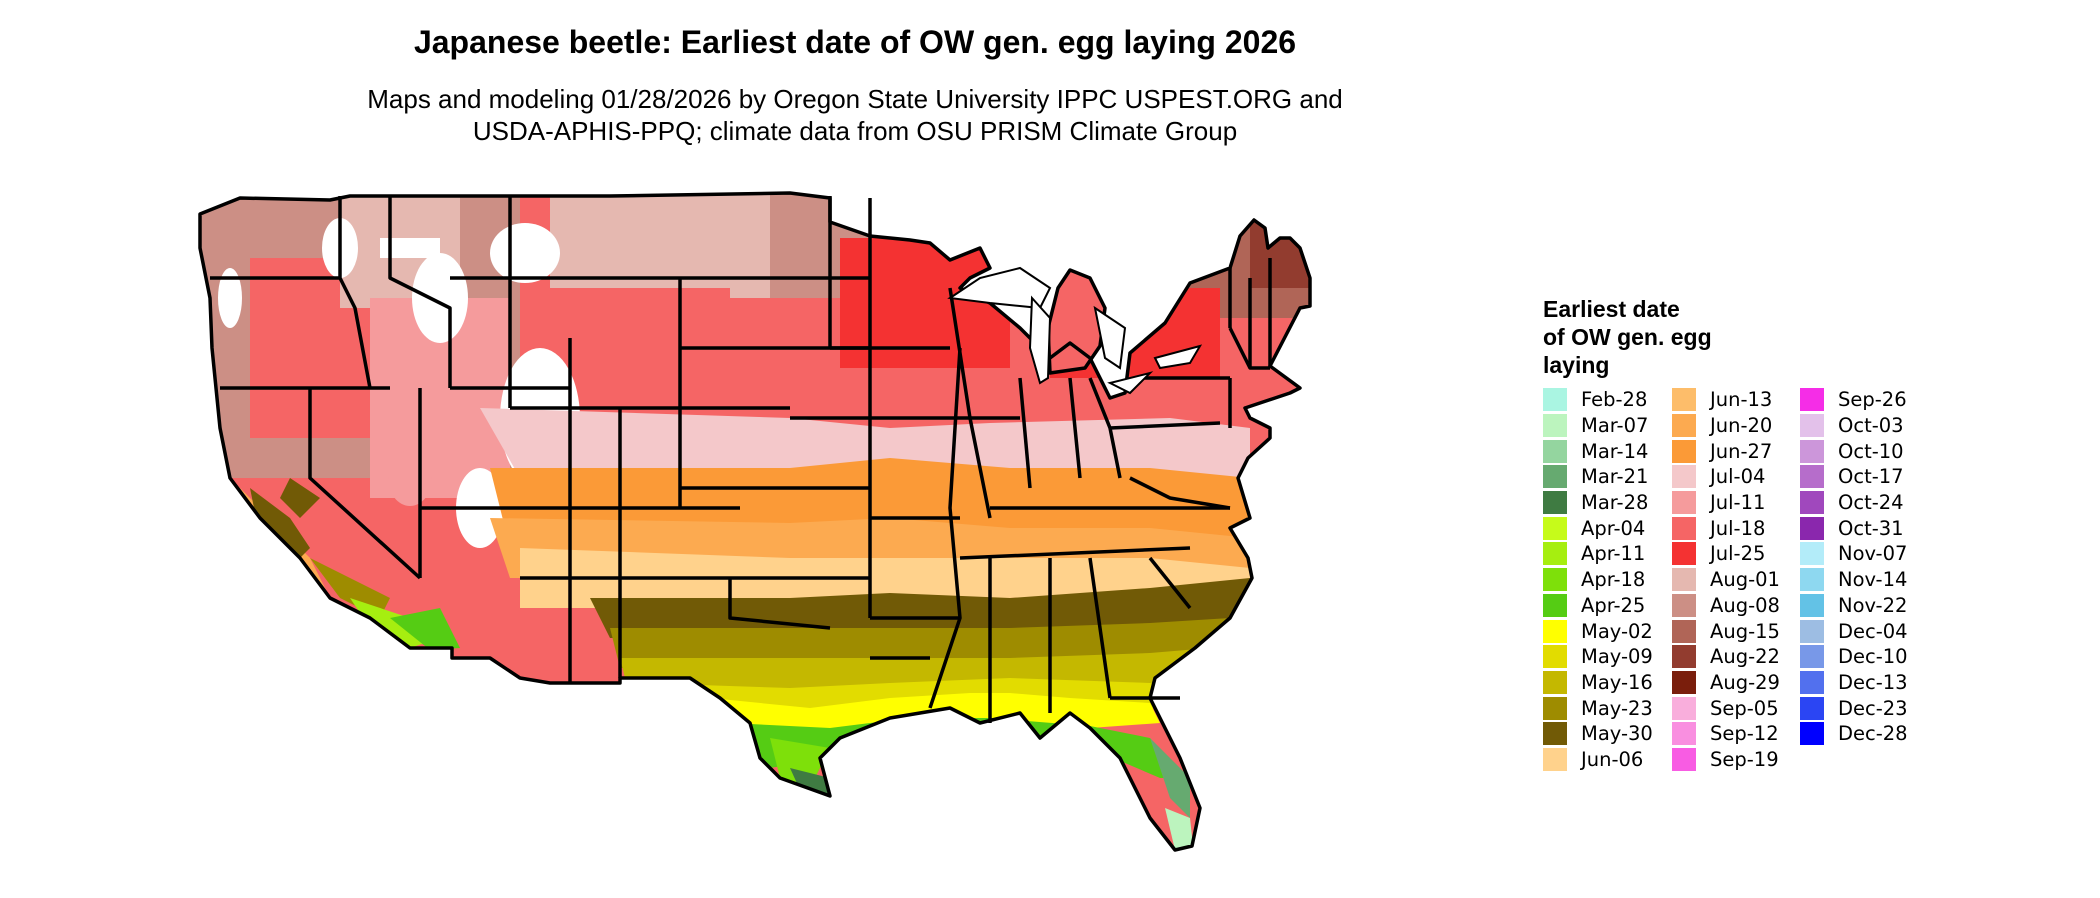 The image size is (2100, 898). What do you see at coordinates (1872, 400) in the screenshot?
I see `legend-label: Sep-26` at bounding box center [1872, 400].